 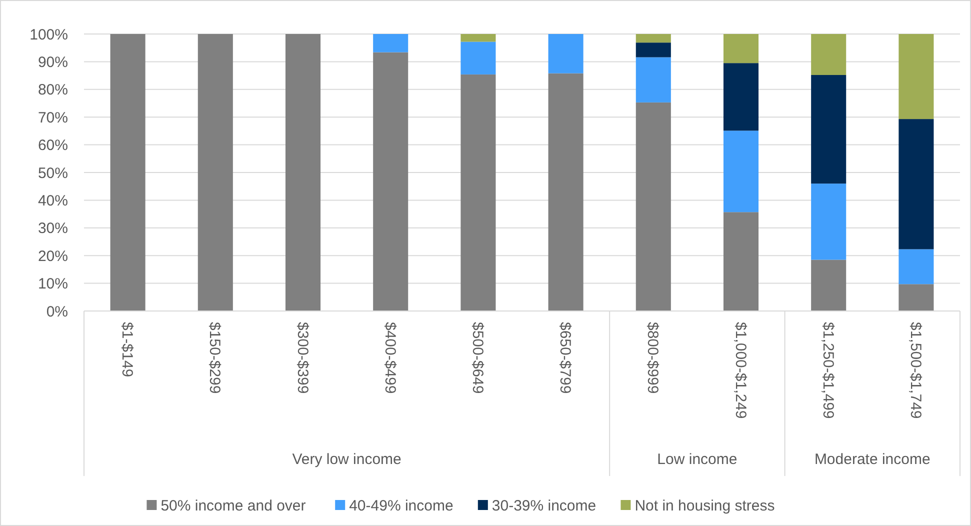 What do you see at coordinates (704, 505) in the screenshot?
I see `legend-label: Not in housing stress` at bounding box center [704, 505].